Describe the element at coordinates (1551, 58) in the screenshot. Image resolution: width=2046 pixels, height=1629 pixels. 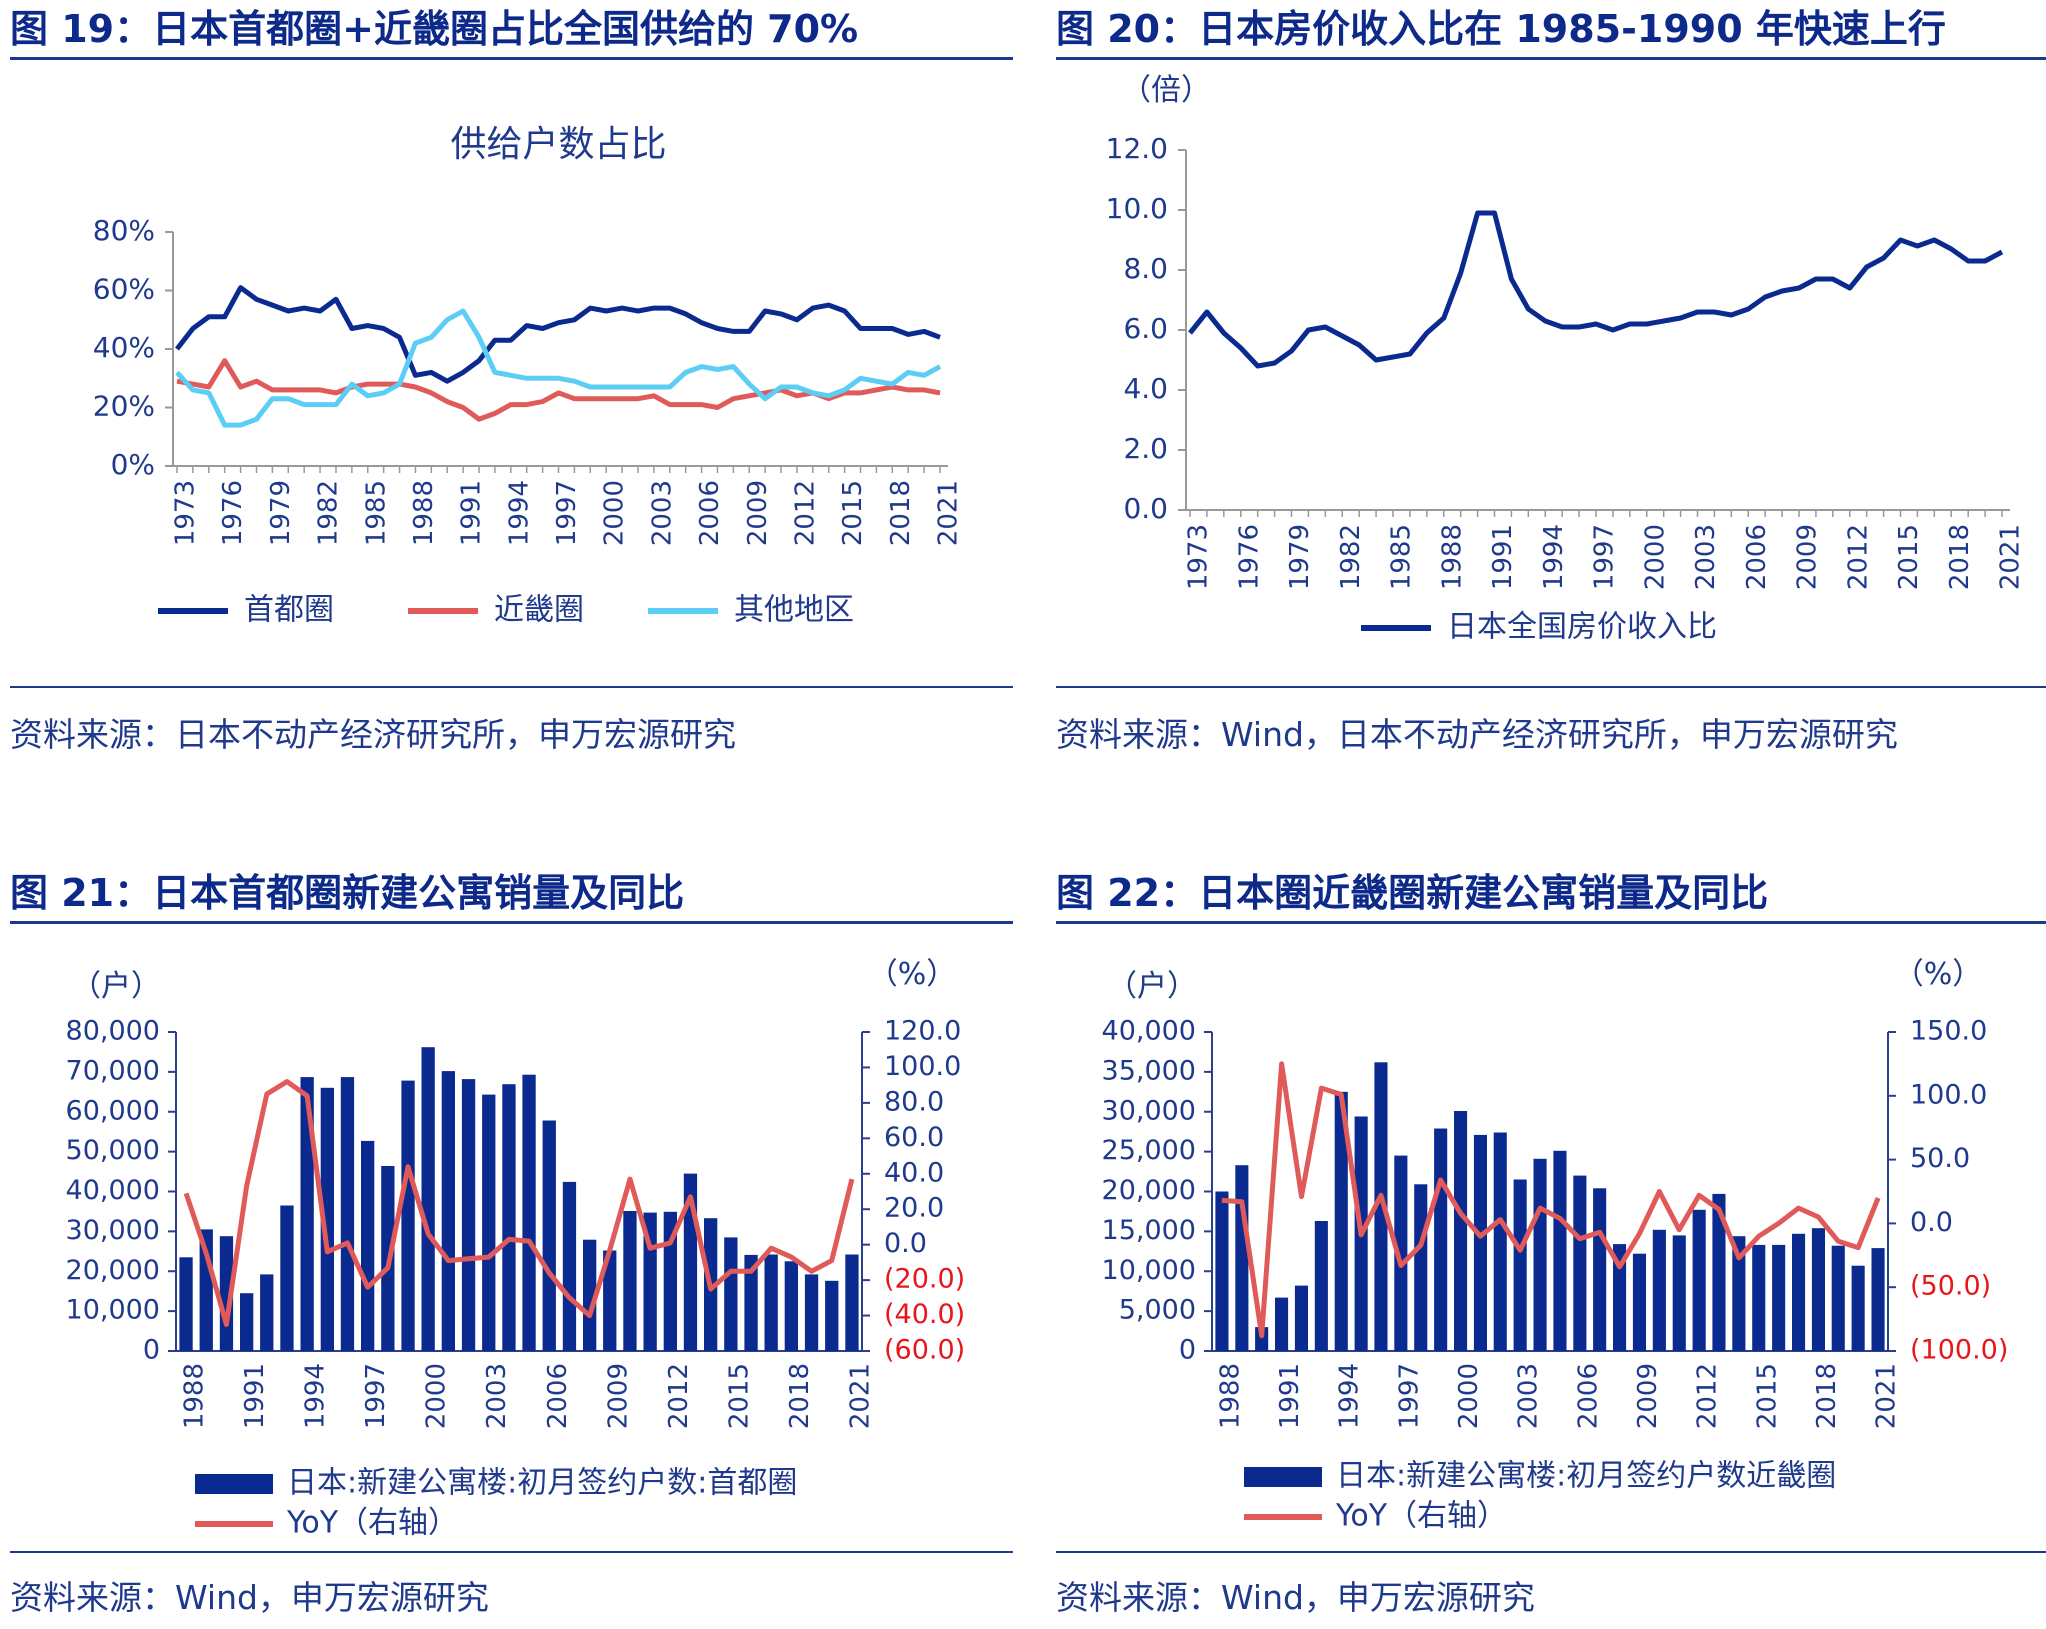
I see `figure-20-heading-rule` at that location.